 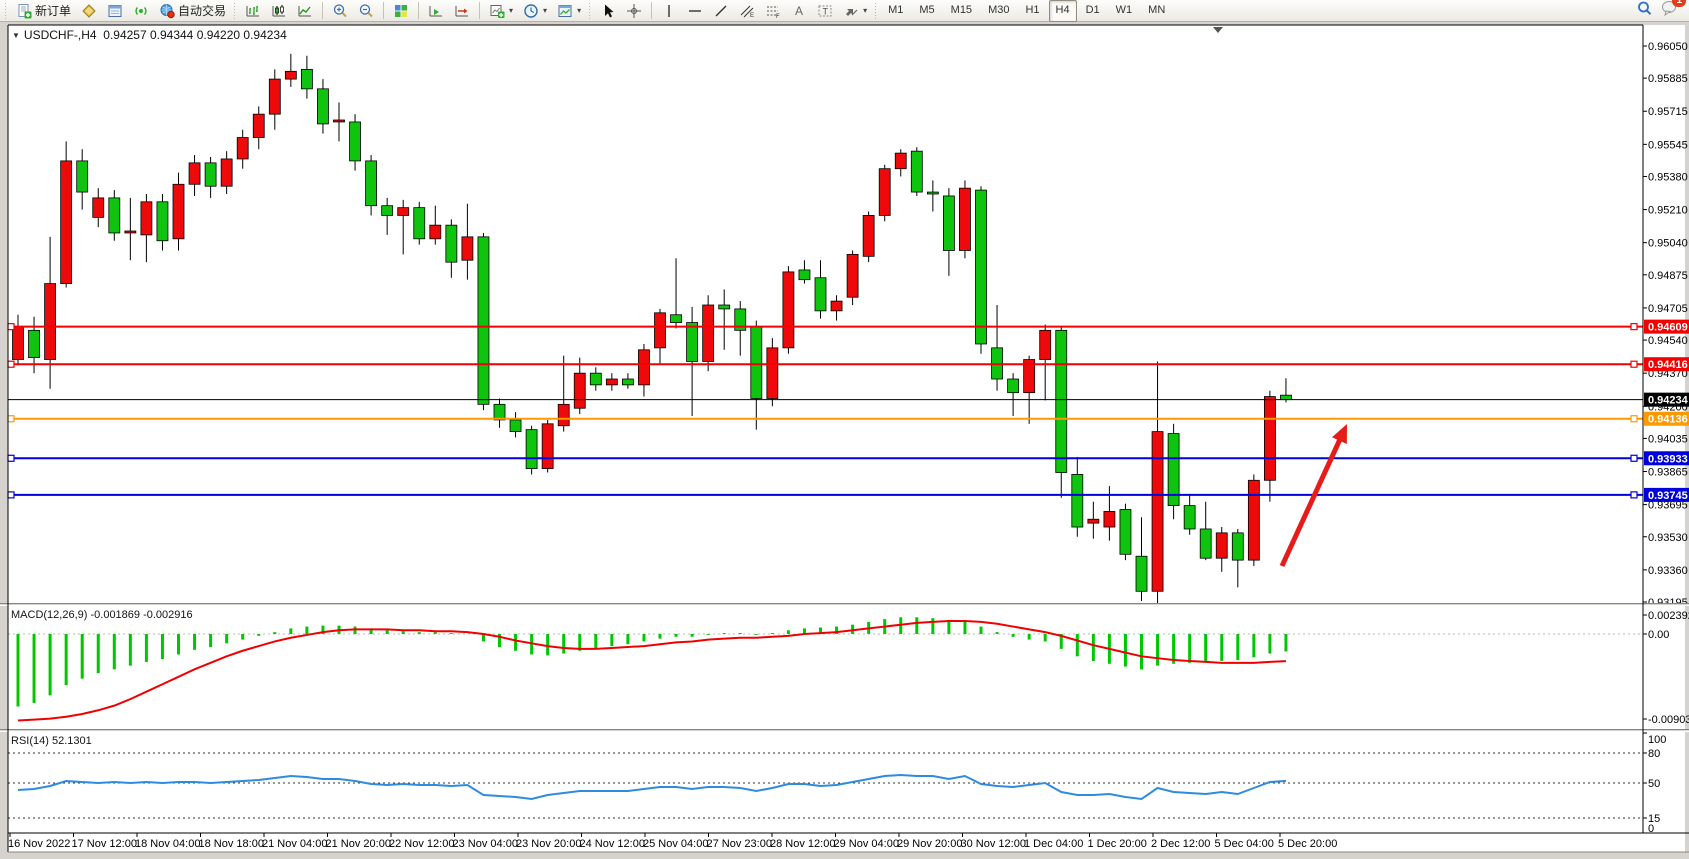 I want to click on zoom-in-button, so click(x=340, y=11).